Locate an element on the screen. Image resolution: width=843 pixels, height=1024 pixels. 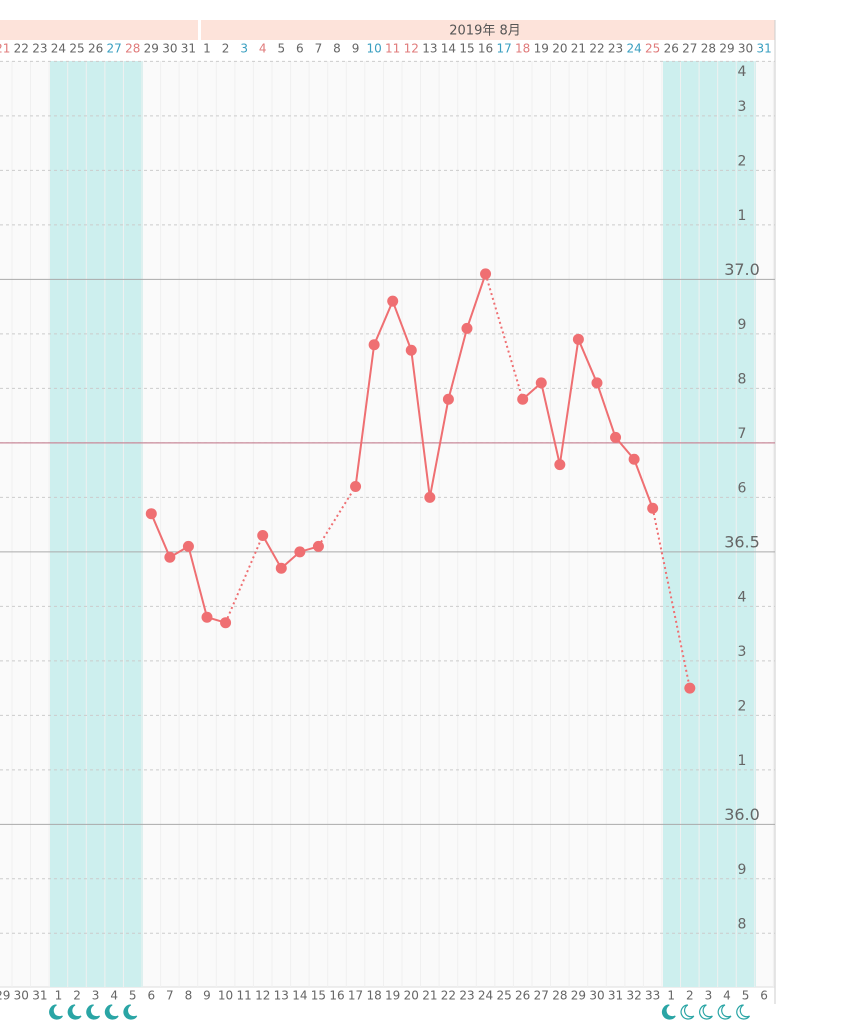
date-label: 7 is located at coordinates (319, 49).